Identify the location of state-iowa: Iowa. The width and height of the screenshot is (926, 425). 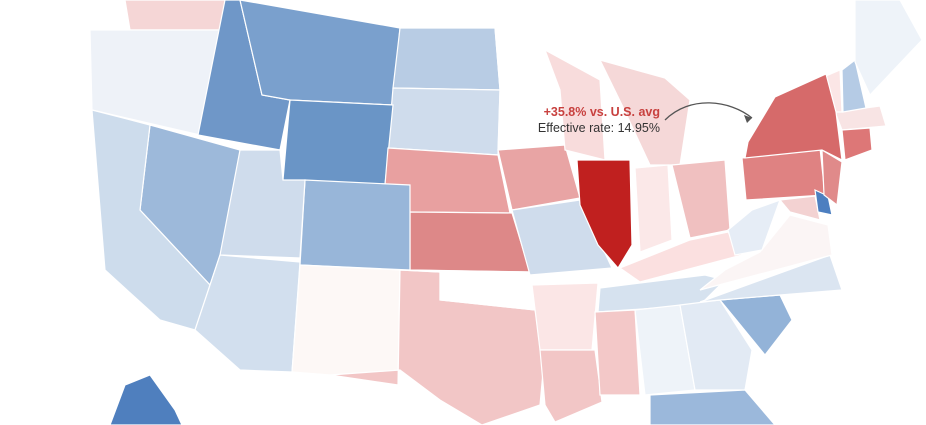
(539, 177).